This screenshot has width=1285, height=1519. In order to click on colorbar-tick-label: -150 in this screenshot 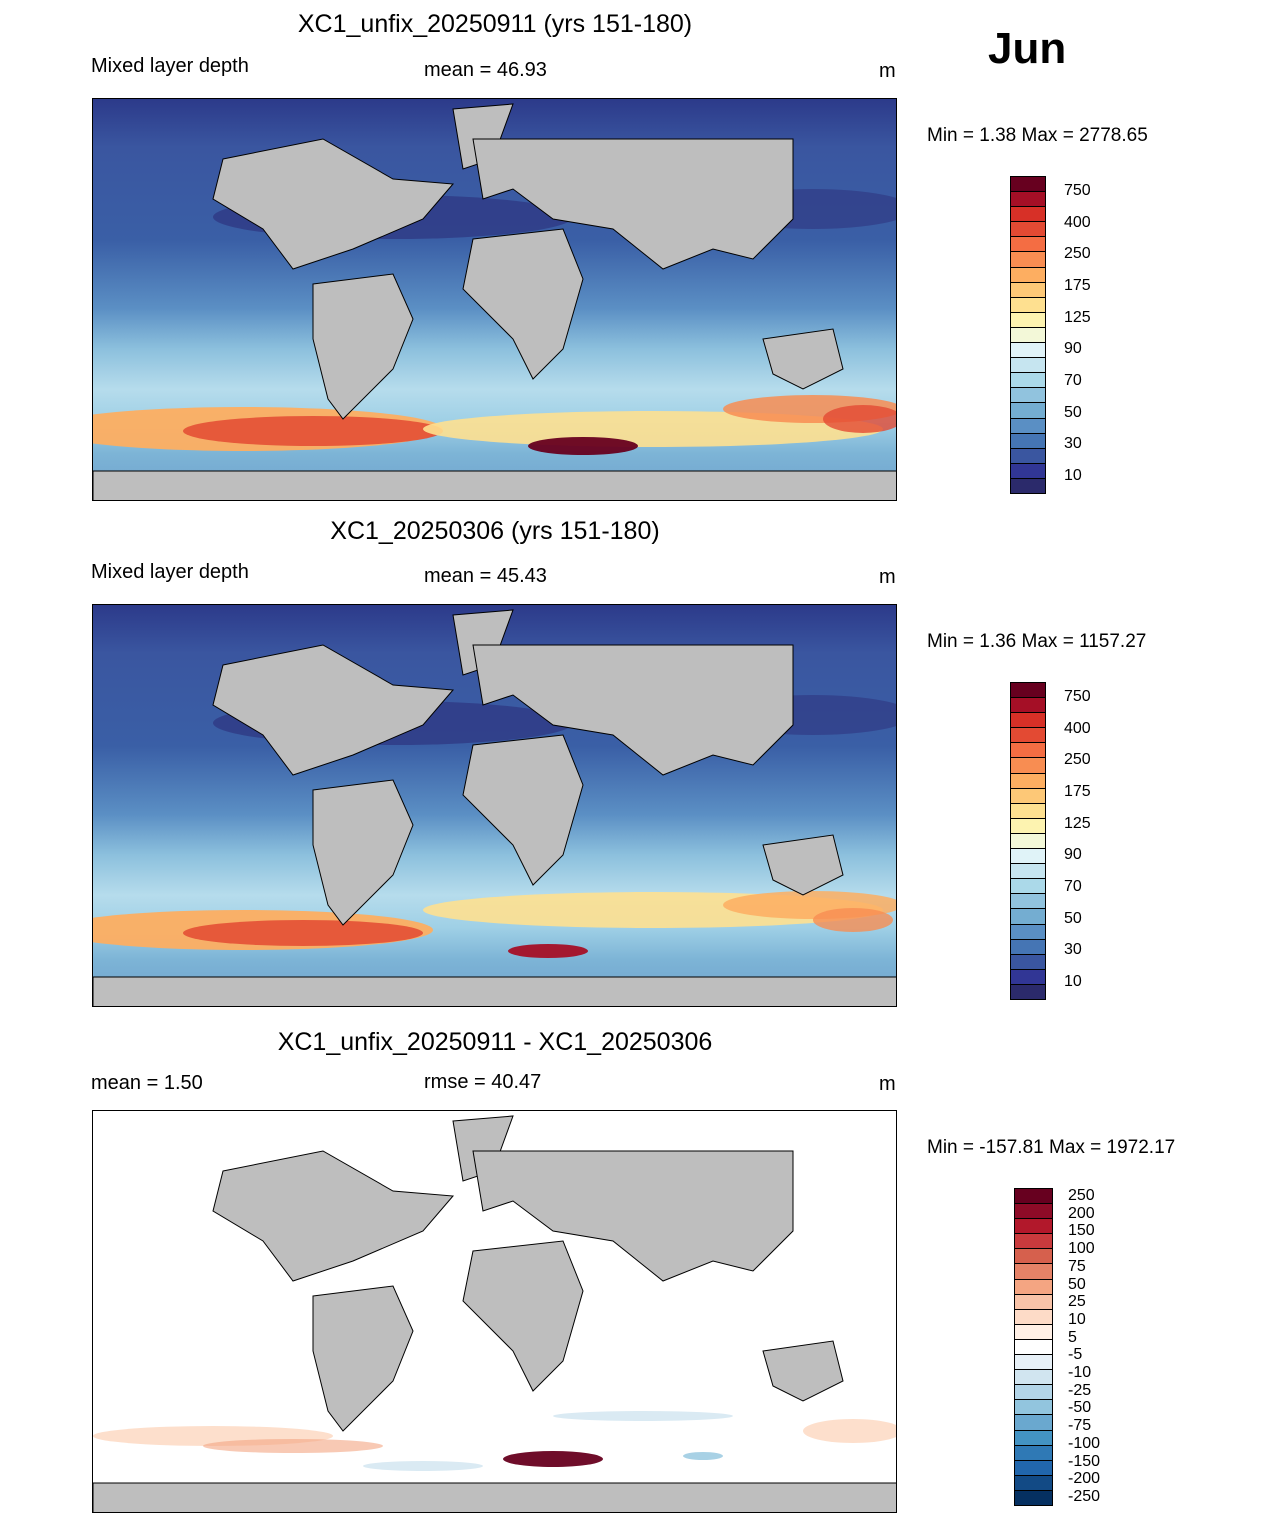, I will do `click(1084, 1461)`.